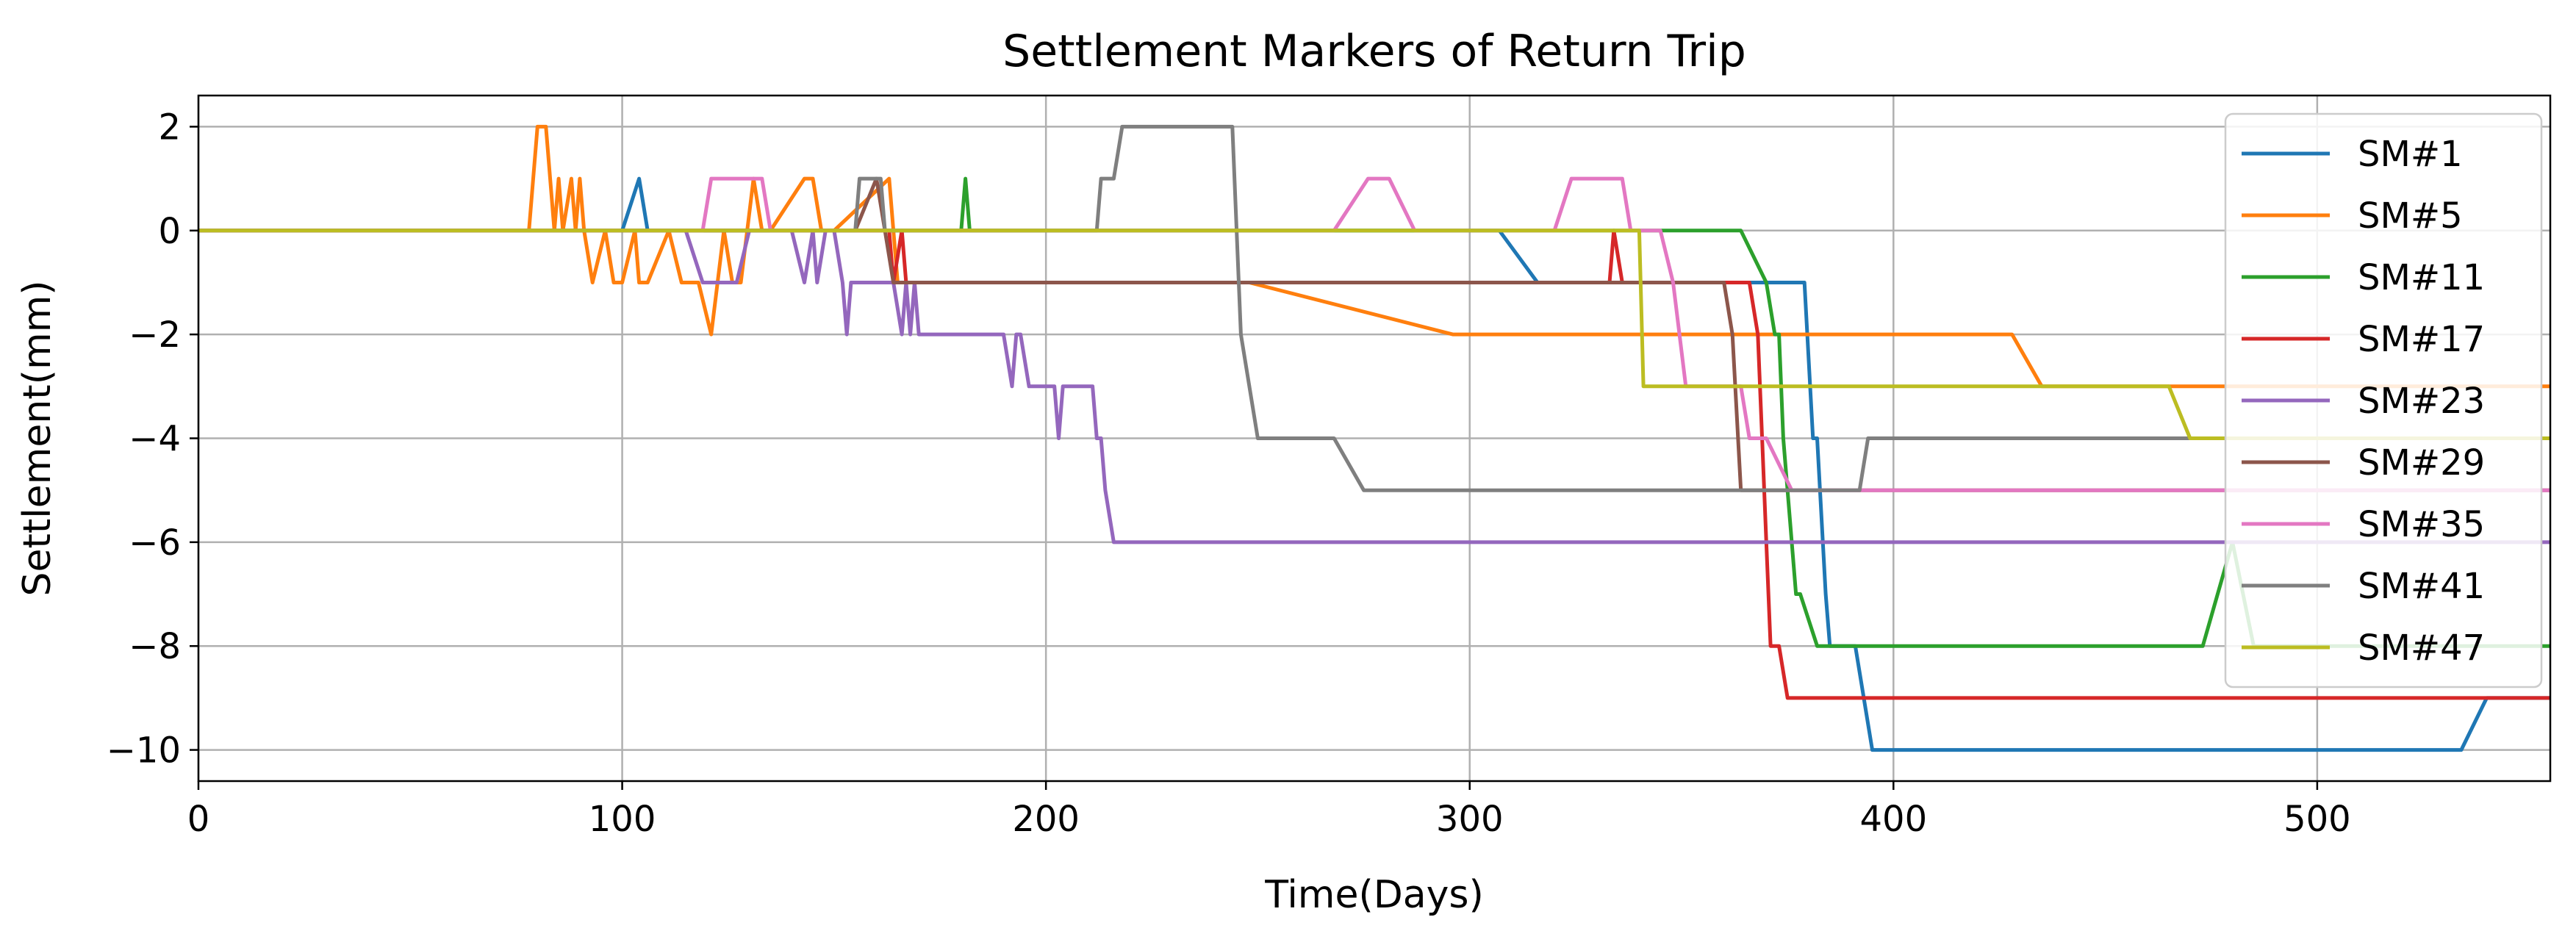 This screenshot has width=2576, height=942. I want to click on legend-label: SM#35, so click(2421, 524).